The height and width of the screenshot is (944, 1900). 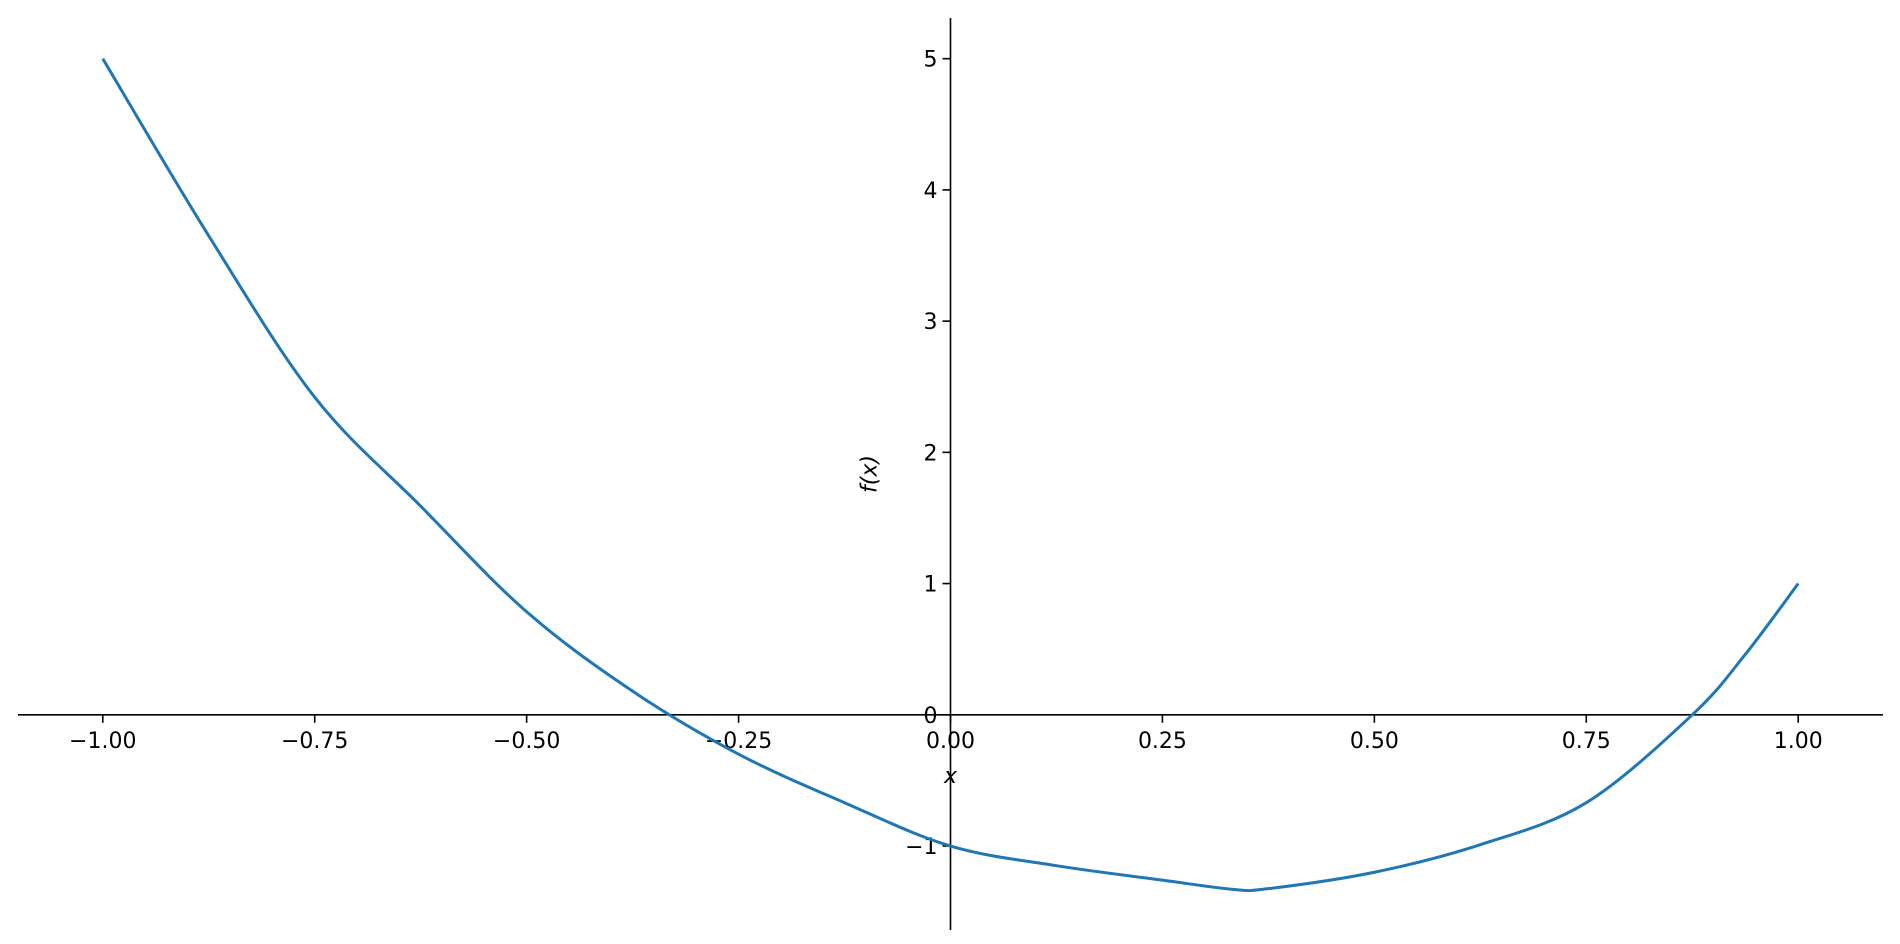 What do you see at coordinates (314, 741) in the screenshot?
I see `x-tick-label: −0.75` at bounding box center [314, 741].